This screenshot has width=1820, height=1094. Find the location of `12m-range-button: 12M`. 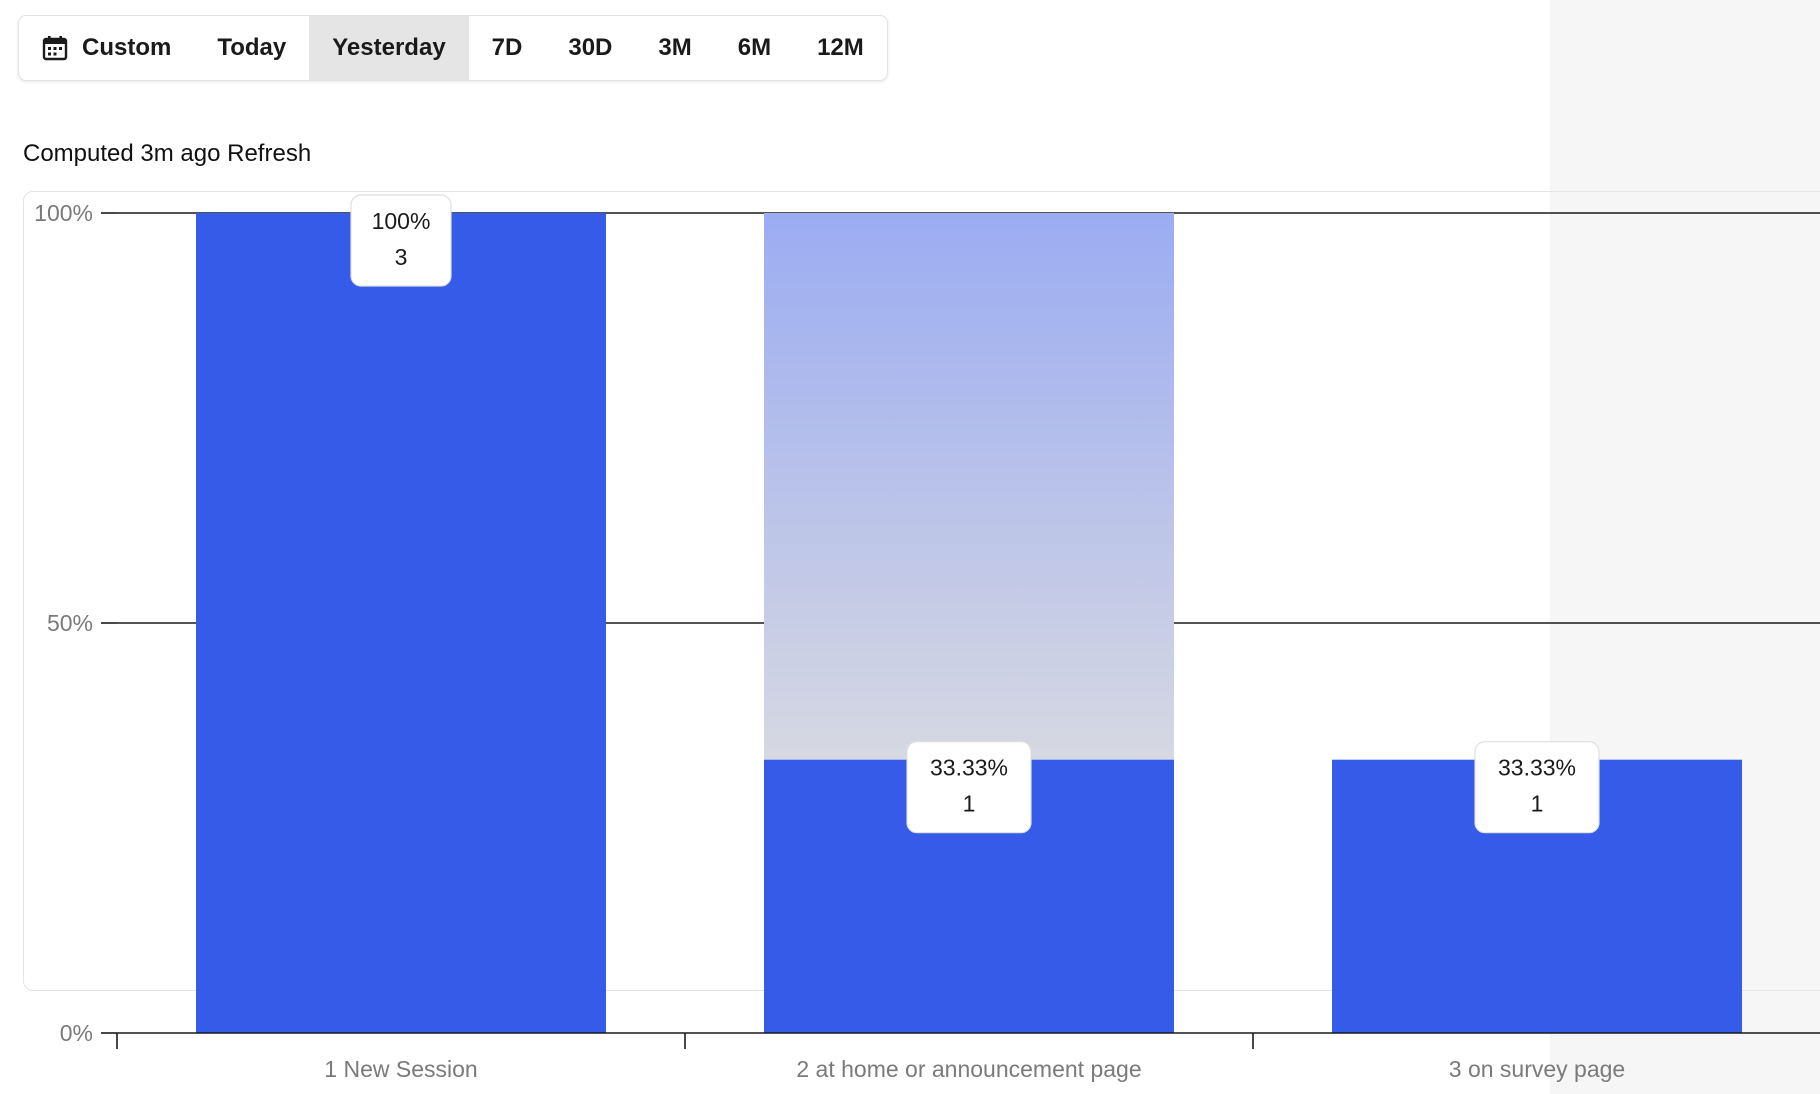

12m-range-button: 12M is located at coordinates (840, 48).